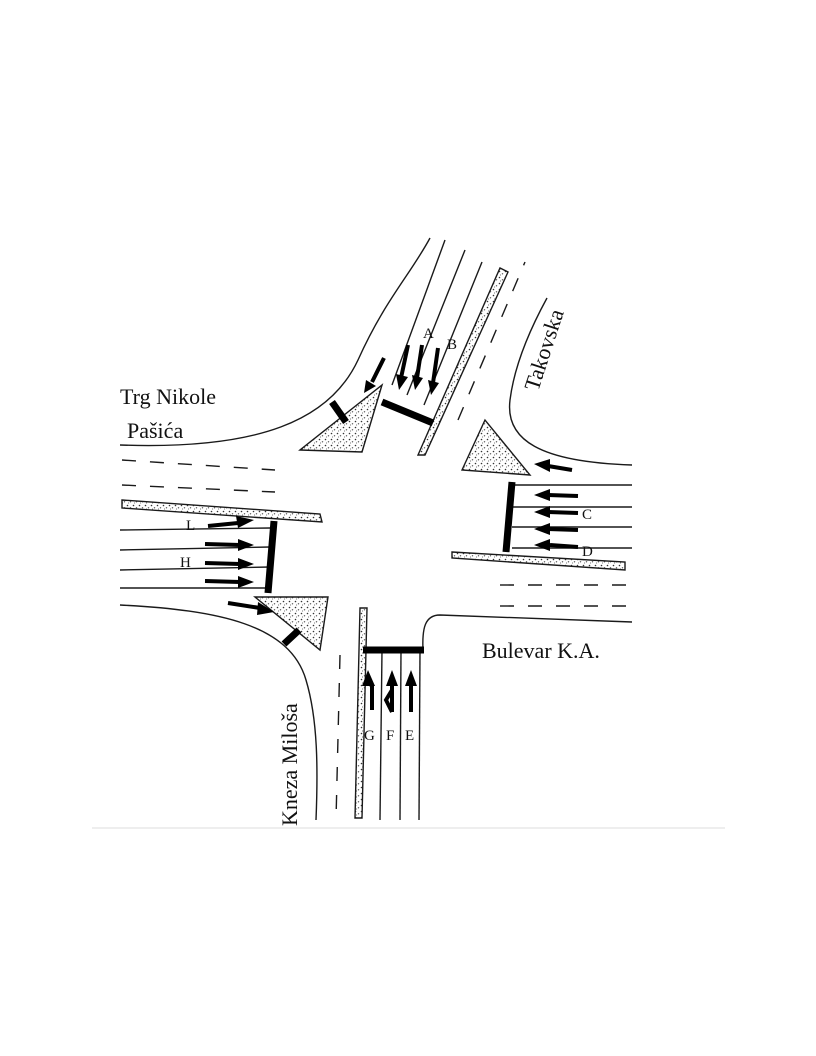  I want to click on median-takovska, so click(462, 361).